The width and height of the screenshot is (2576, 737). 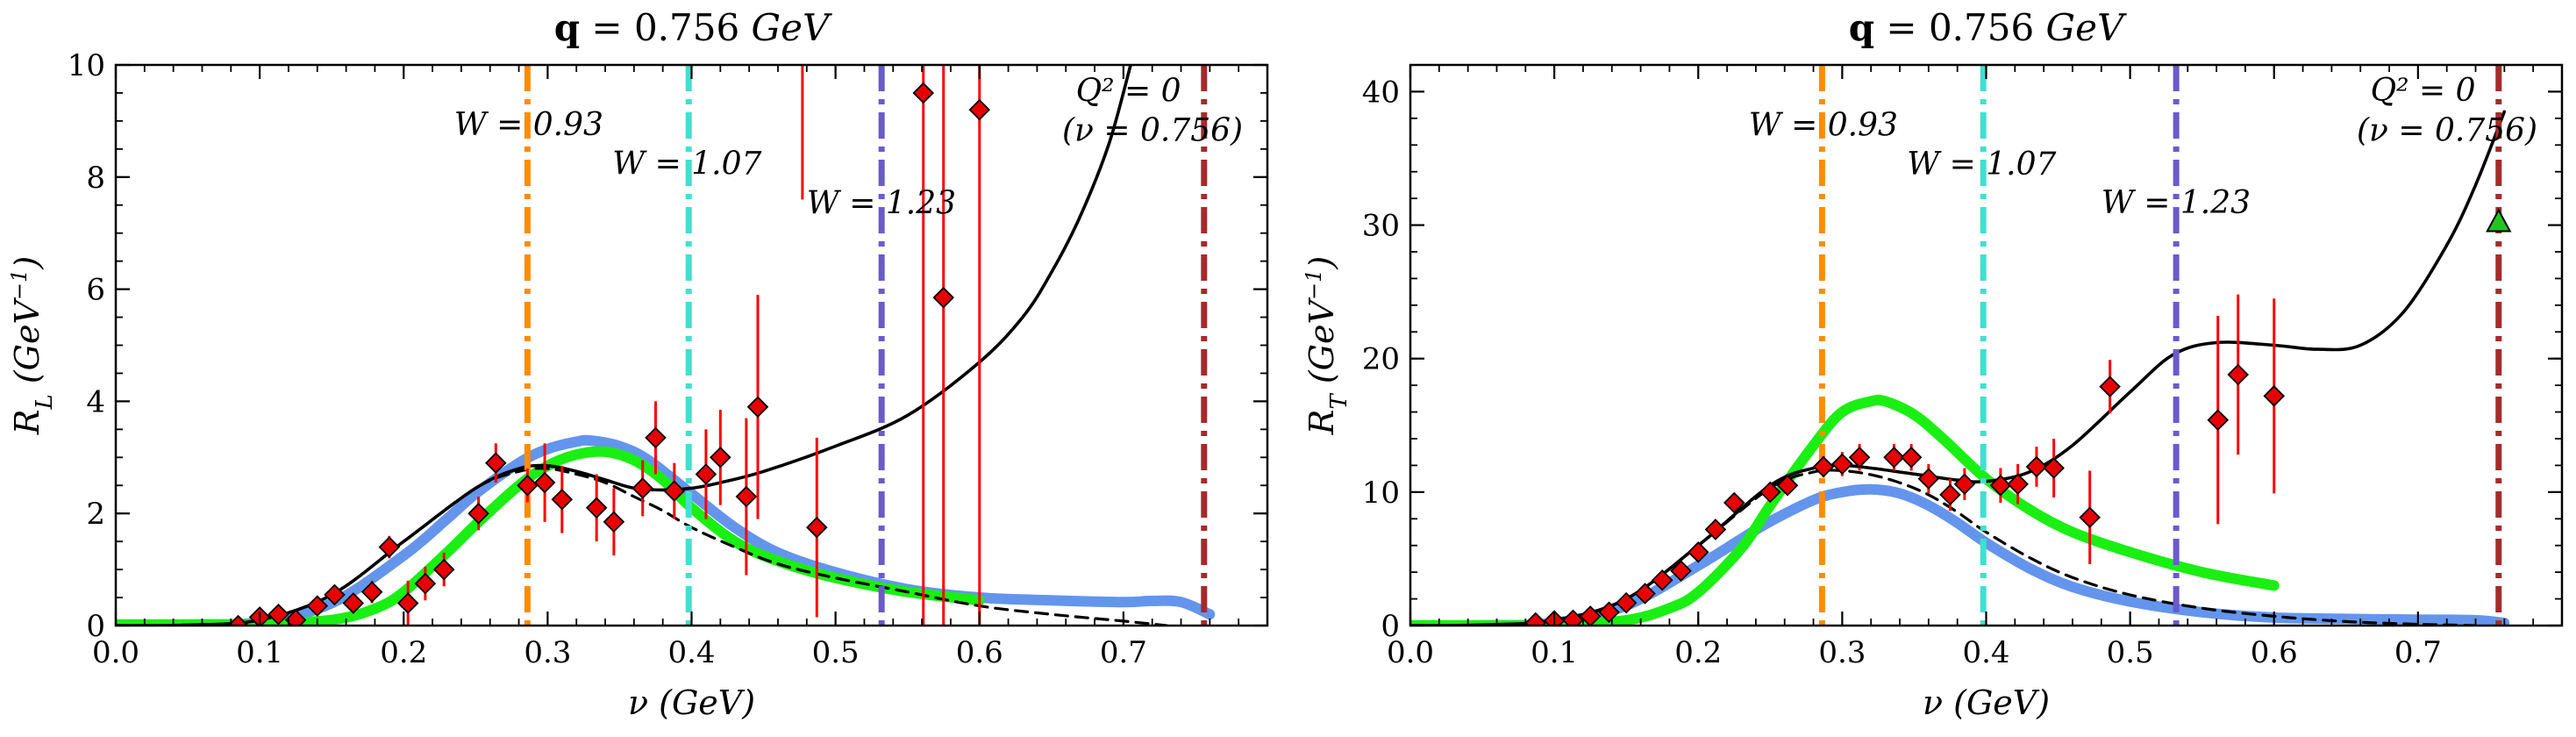 I want to click on x-tick-label: 0.6, so click(x=980, y=652).